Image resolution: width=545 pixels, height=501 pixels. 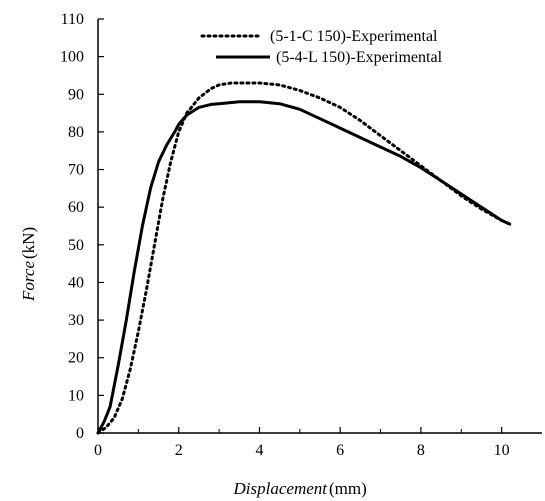 I want to click on y-tick-label: 0, so click(x=80, y=433).